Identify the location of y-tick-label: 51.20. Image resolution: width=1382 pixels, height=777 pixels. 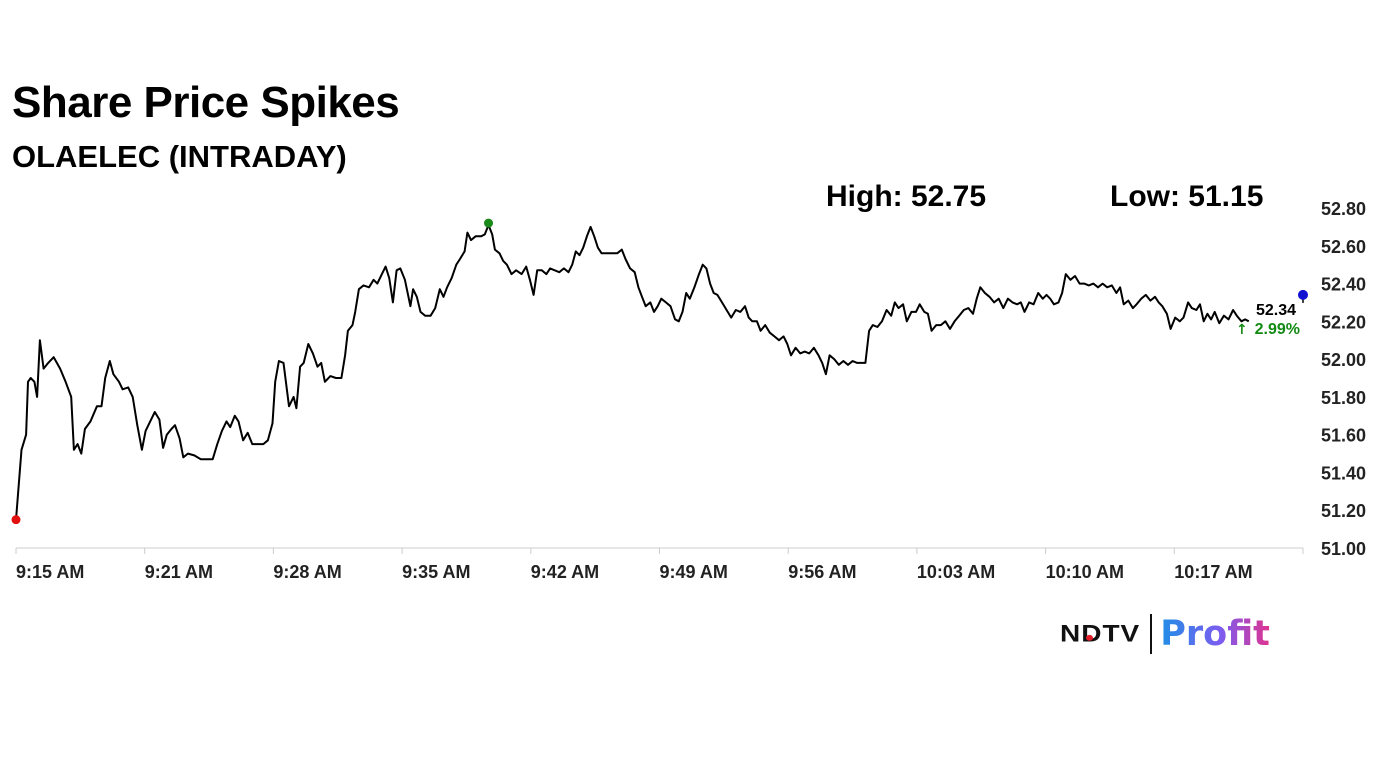
(1343, 511).